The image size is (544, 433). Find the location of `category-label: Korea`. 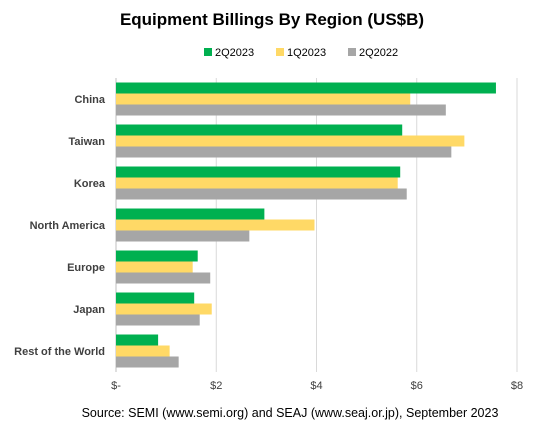

category-label: Korea is located at coordinates (90, 184).